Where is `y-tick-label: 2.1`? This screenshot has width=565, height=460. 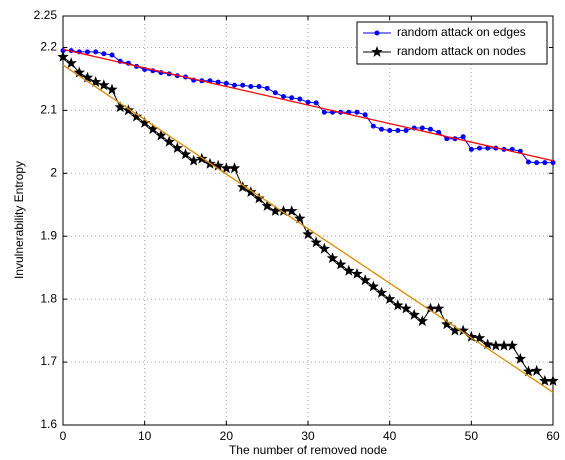 y-tick-label: 2.1 is located at coordinates (48, 110).